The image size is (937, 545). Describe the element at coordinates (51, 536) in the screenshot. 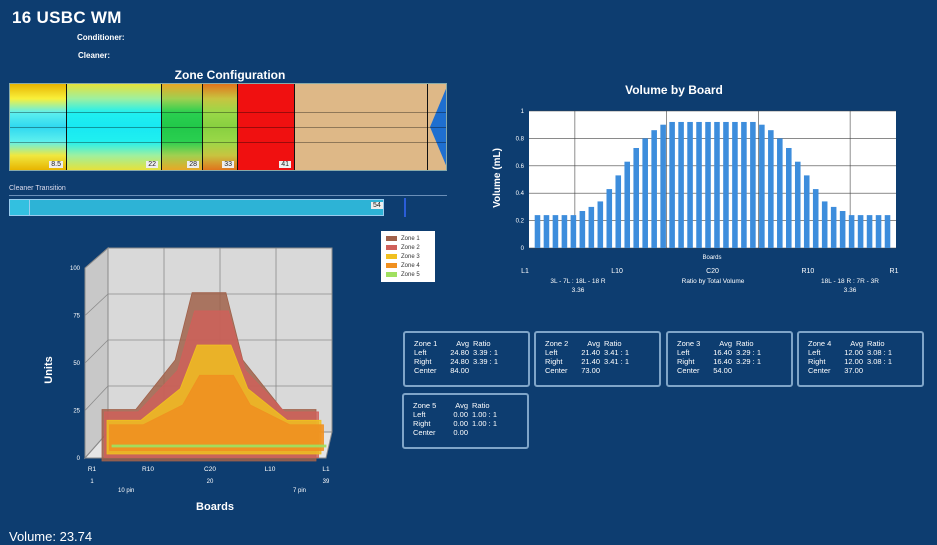

I see `volume-readout: Volume: 23.74` at that location.